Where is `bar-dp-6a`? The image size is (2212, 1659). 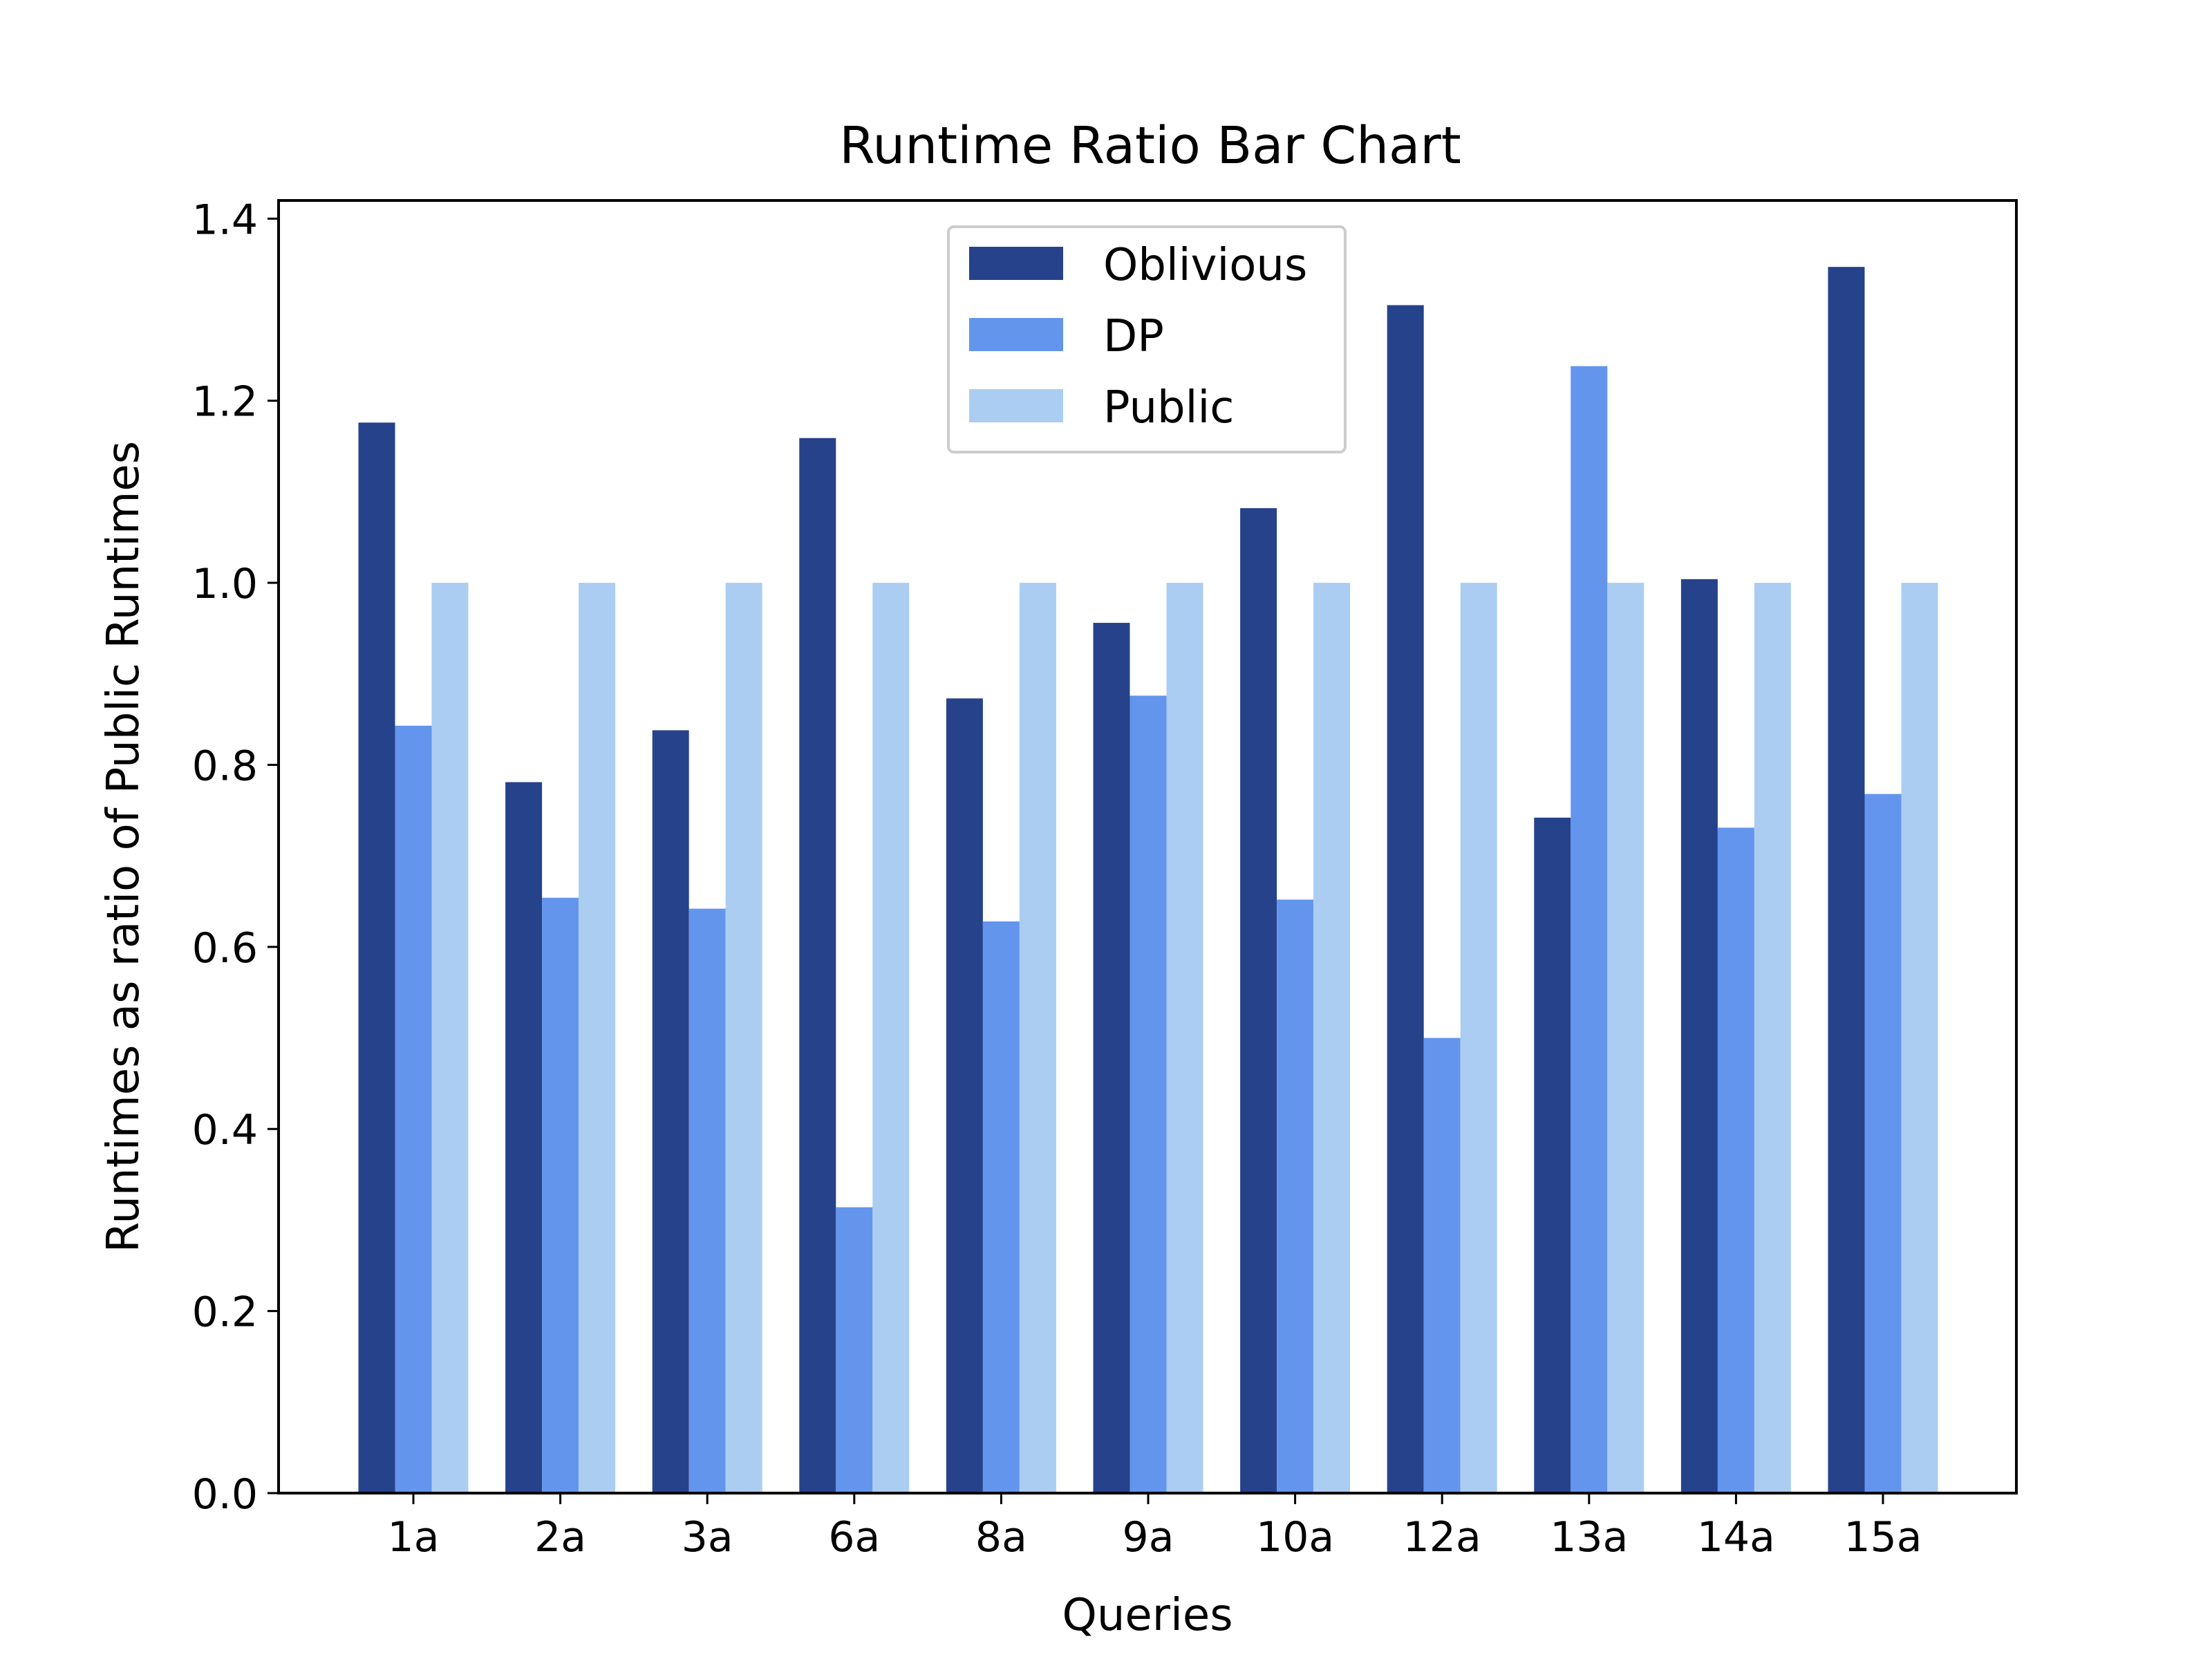 bar-dp-6a is located at coordinates (854, 1350).